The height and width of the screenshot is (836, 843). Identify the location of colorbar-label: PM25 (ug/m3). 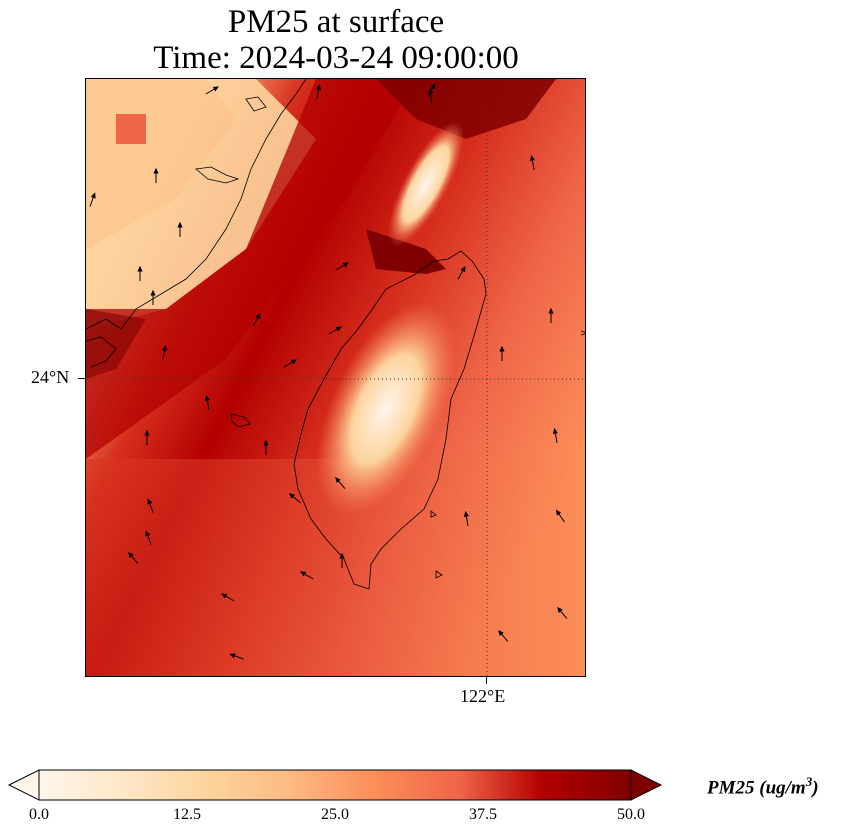
(763, 786).